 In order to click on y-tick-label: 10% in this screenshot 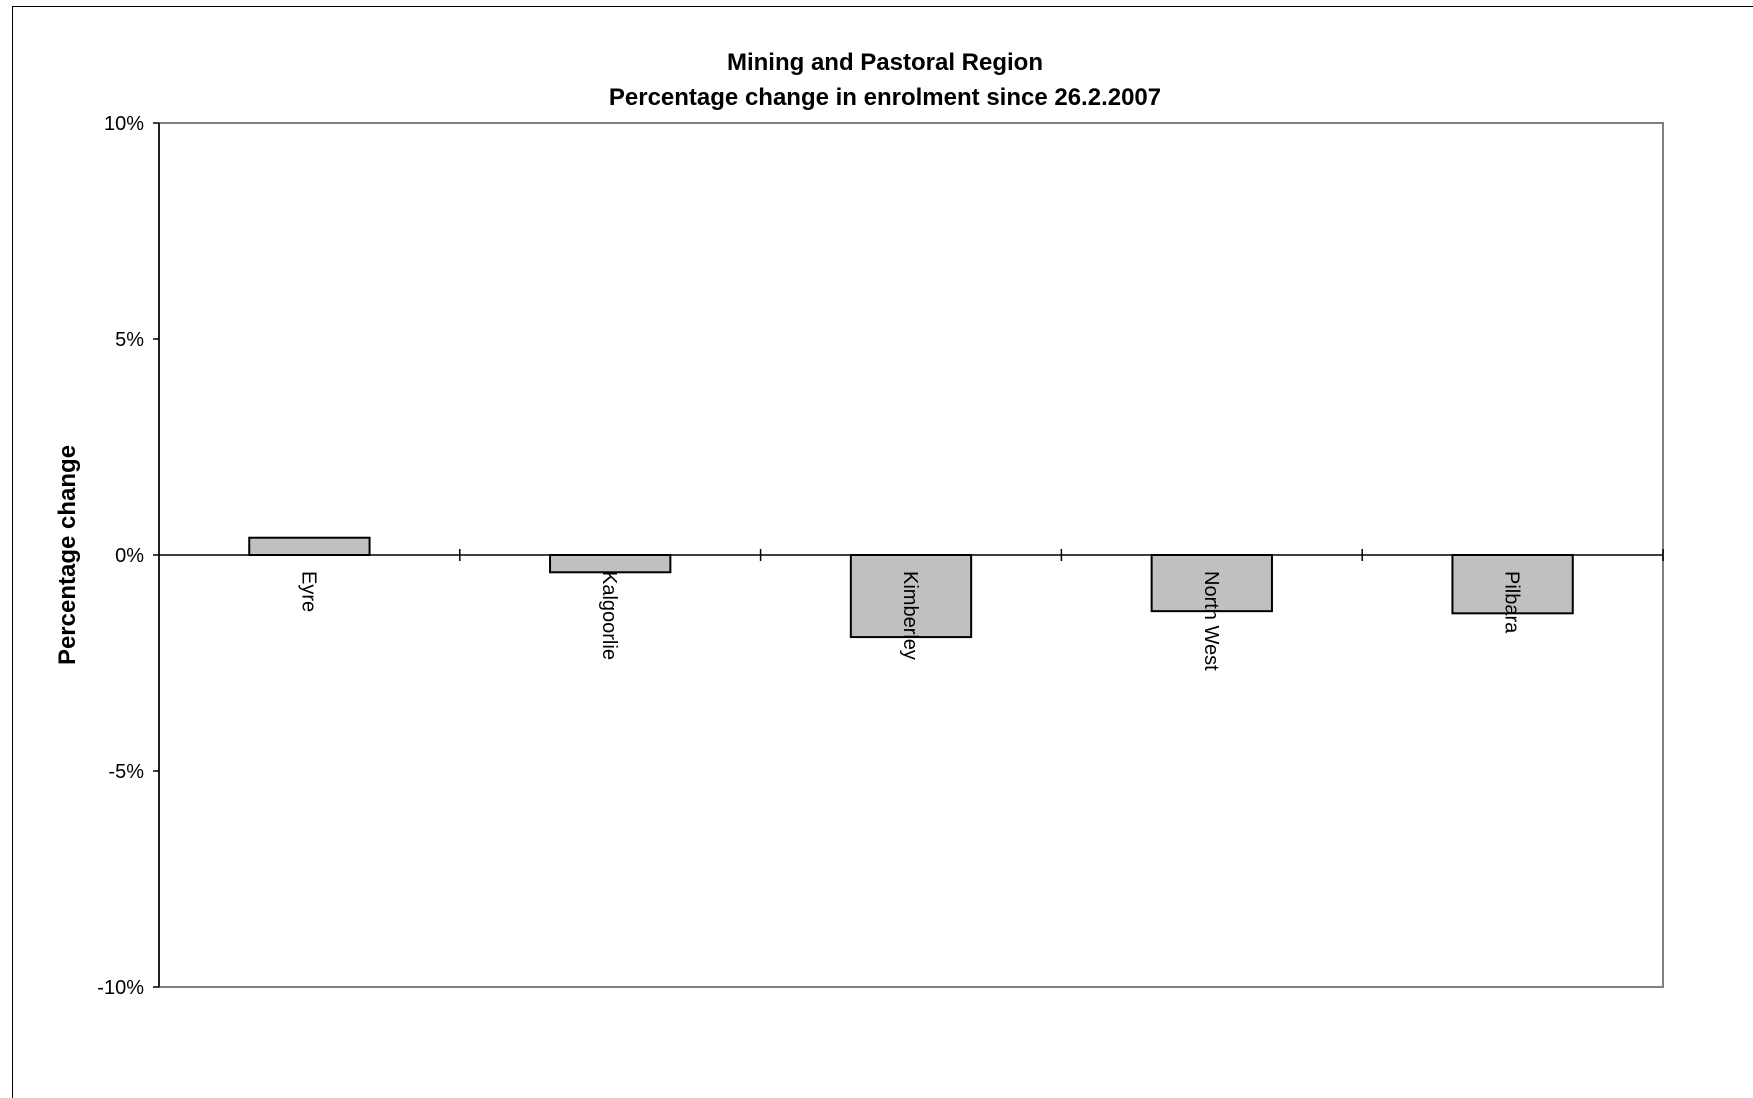, I will do `click(124, 124)`.